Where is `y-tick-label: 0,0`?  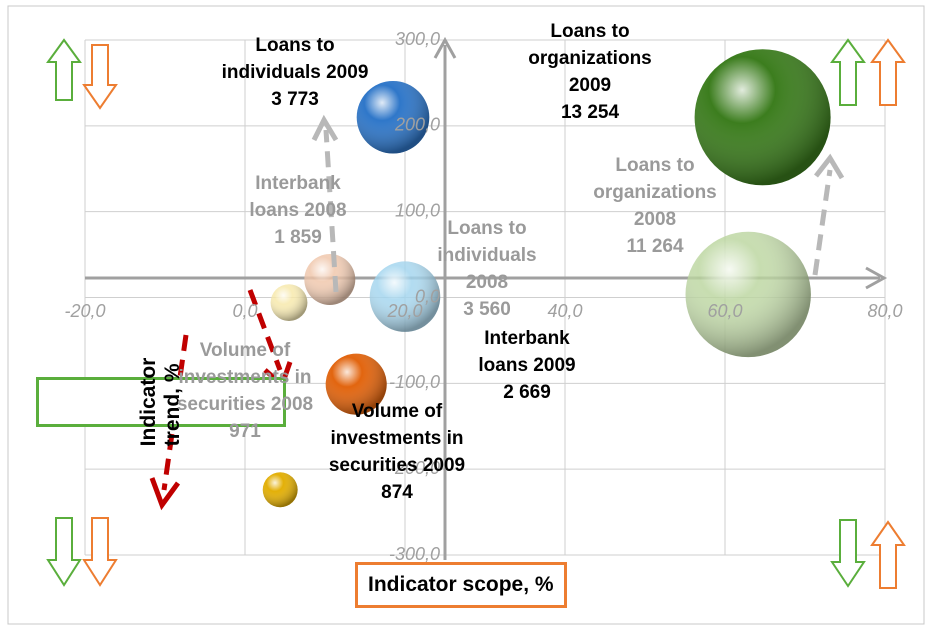 y-tick-label: 0,0 is located at coordinates (427, 296).